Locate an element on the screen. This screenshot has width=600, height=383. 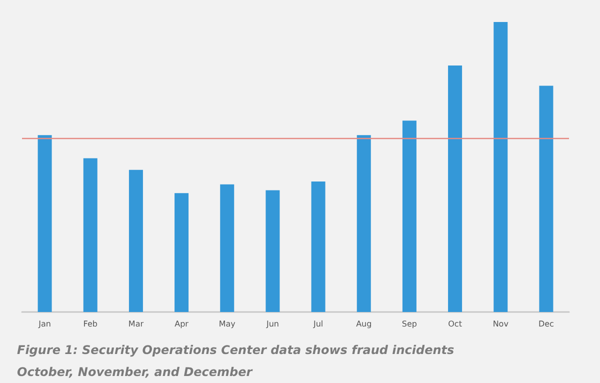
x-tick-label: Dec is located at coordinates (546, 324).